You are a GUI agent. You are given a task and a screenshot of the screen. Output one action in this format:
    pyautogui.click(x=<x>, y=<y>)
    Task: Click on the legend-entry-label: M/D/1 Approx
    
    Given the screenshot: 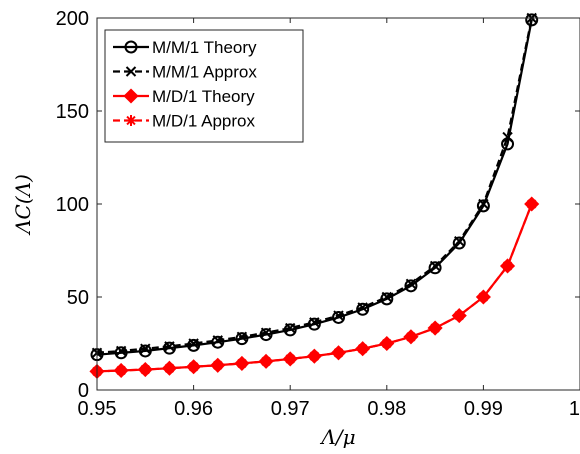 What is the action you would take?
    pyautogui.click(x=203, y=121)
    